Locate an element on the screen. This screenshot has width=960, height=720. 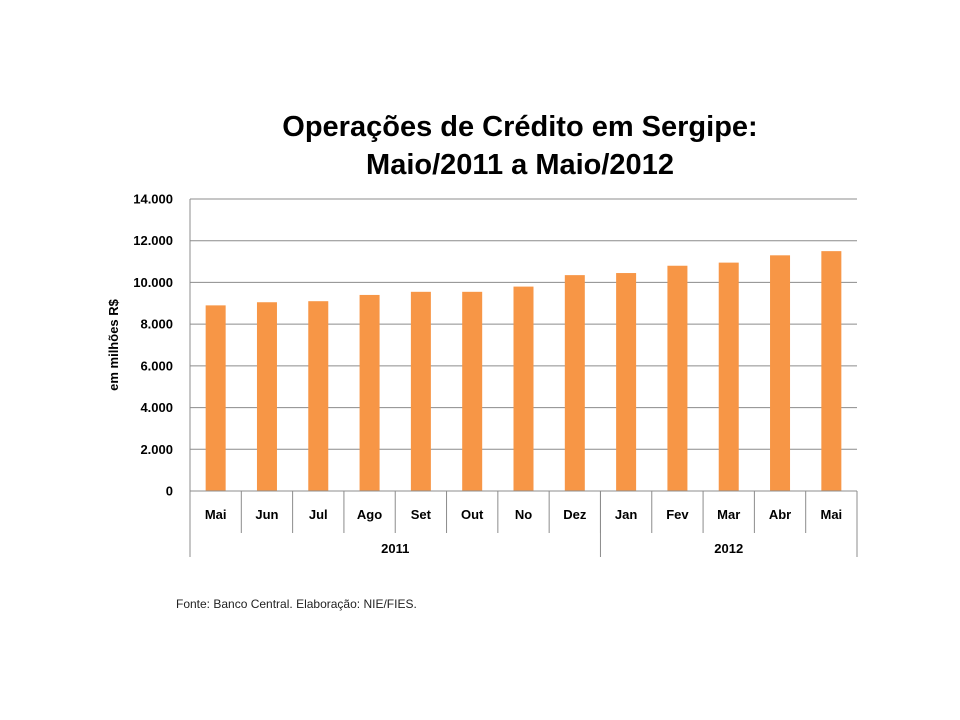
y-tick-label: 8.000 is located at coordinates (156, 324).